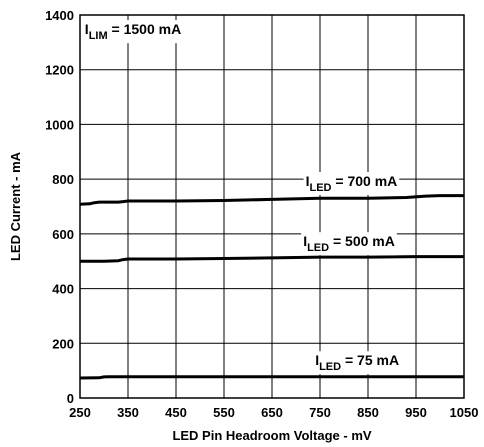 Image resolution: width=484 pixels, height=447 pixels. Describe the element at coordinates (70, 398) in the screenshot. I see `y-tick-label: 0` at that location.